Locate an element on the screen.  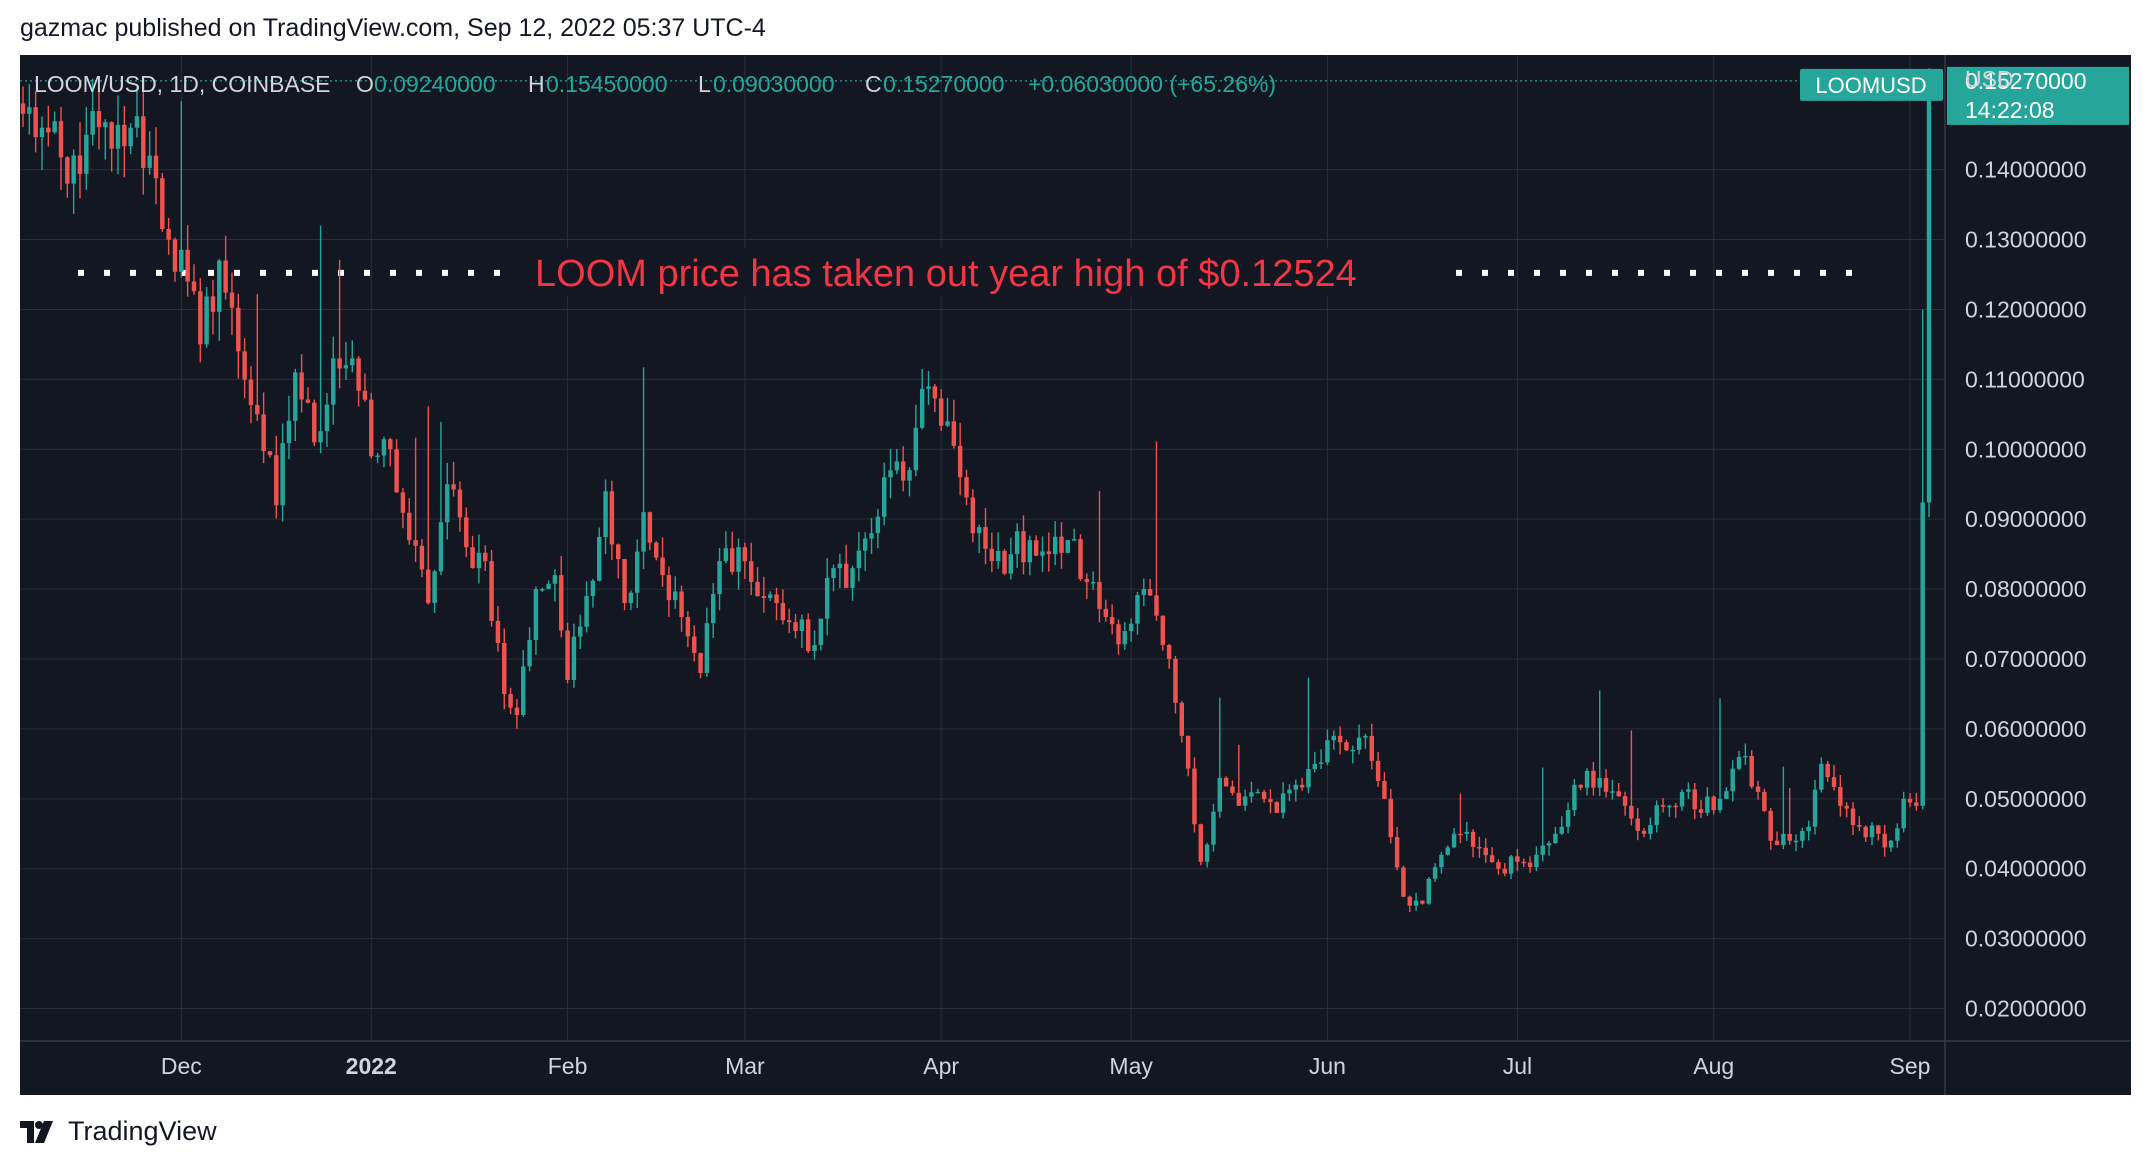
legend-close-value: 0.15270000 is located at coordinates (944, 84).